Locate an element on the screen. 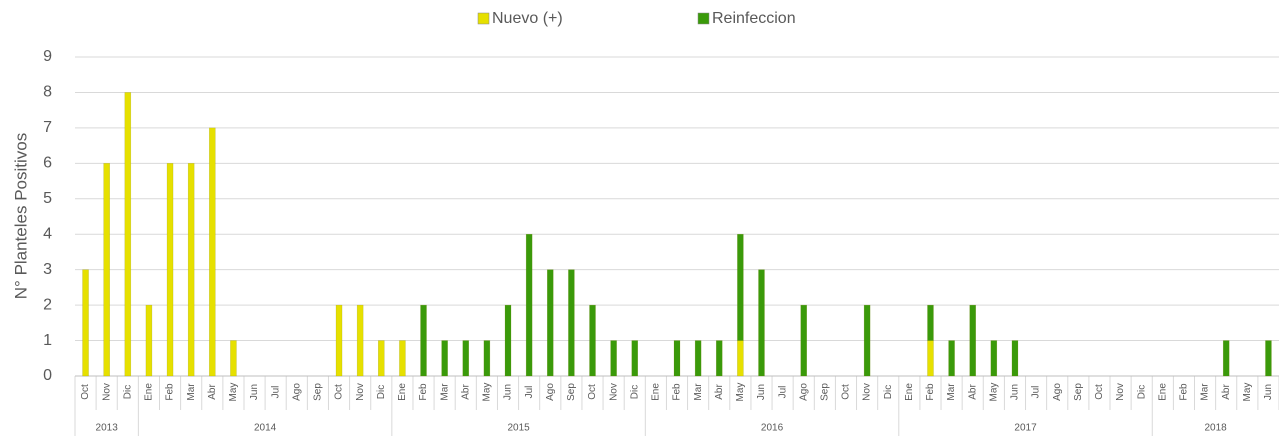 This screenshot has height=441, width=1279. legend-swatch is located at coordinates (483, 18).